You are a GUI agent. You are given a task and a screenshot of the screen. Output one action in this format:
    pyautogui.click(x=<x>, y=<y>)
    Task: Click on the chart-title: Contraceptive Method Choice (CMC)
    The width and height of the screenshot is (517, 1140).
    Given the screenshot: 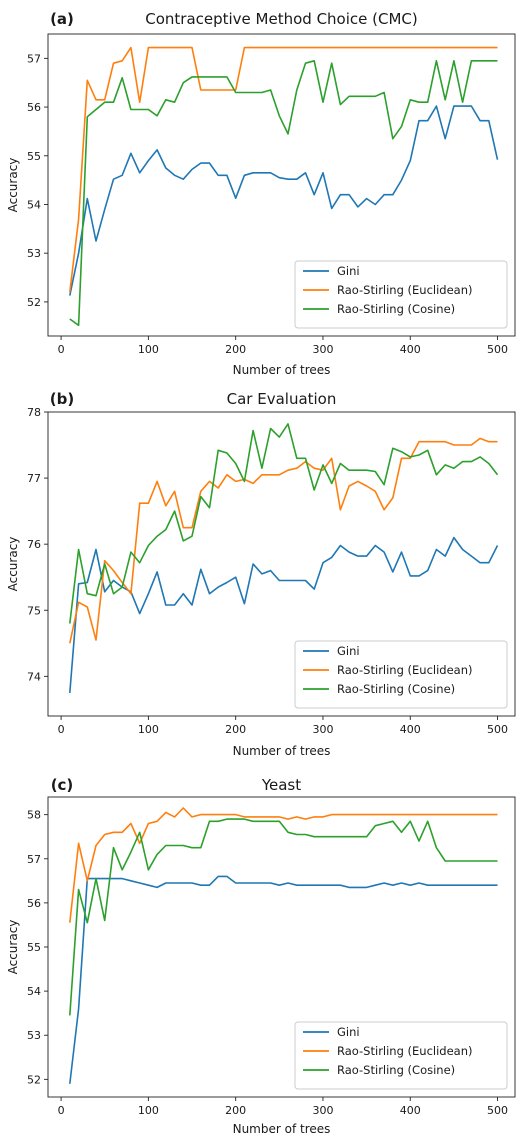 What is the action you would take?
    pyautogui.click(x=281, y=19)
    